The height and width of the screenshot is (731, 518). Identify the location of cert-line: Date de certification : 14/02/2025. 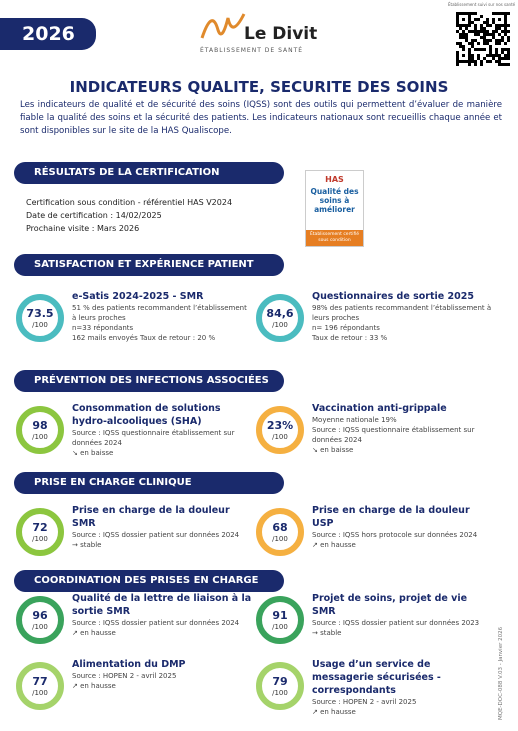
(94, 215).